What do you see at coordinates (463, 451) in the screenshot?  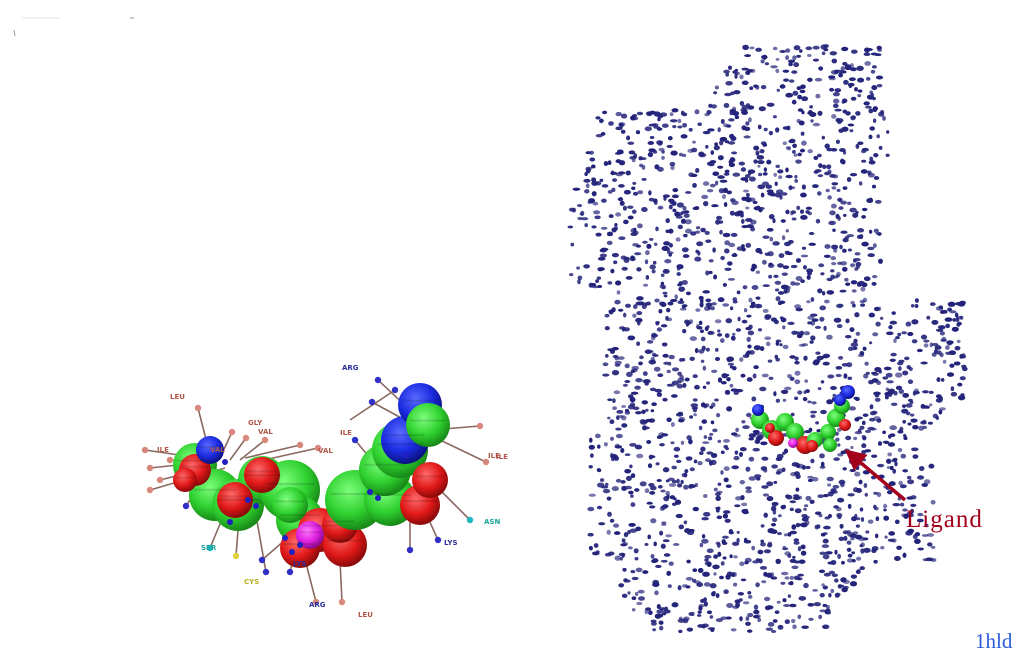 I see `contact-bond` at bounding box center [463, 451].